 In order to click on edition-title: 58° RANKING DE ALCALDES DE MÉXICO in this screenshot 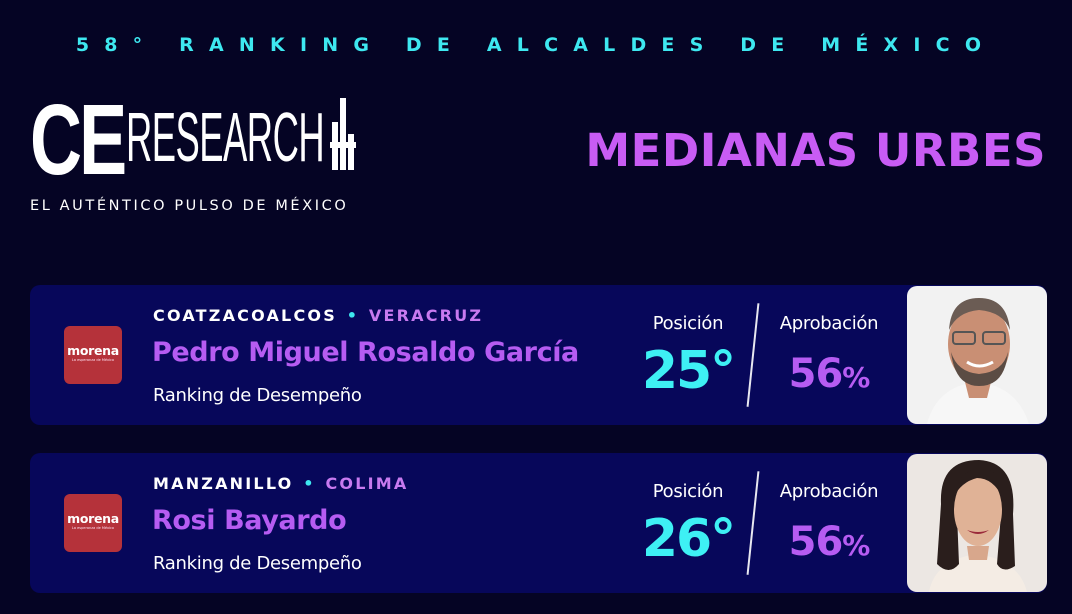, I will do `click(536, 45)`.